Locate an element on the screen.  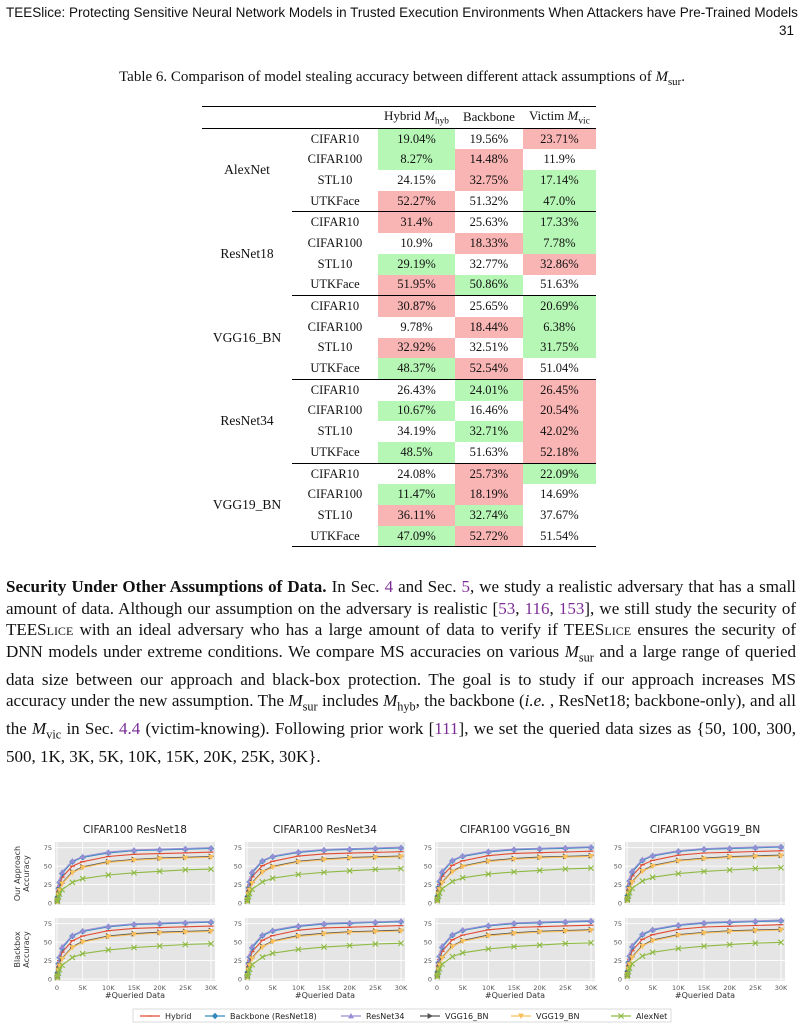
model-name-cell: AlexNet is located at coordinates (247, 170).